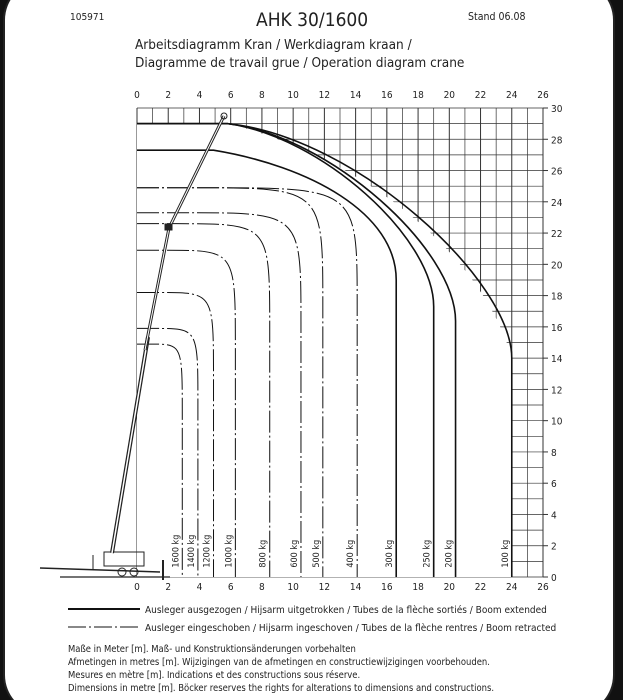 This screenshot has height=700, width=623. Describe the element at coordinates (543, 587) in the screenshot. I see `x-tick-label-bottom: 26` at that location.